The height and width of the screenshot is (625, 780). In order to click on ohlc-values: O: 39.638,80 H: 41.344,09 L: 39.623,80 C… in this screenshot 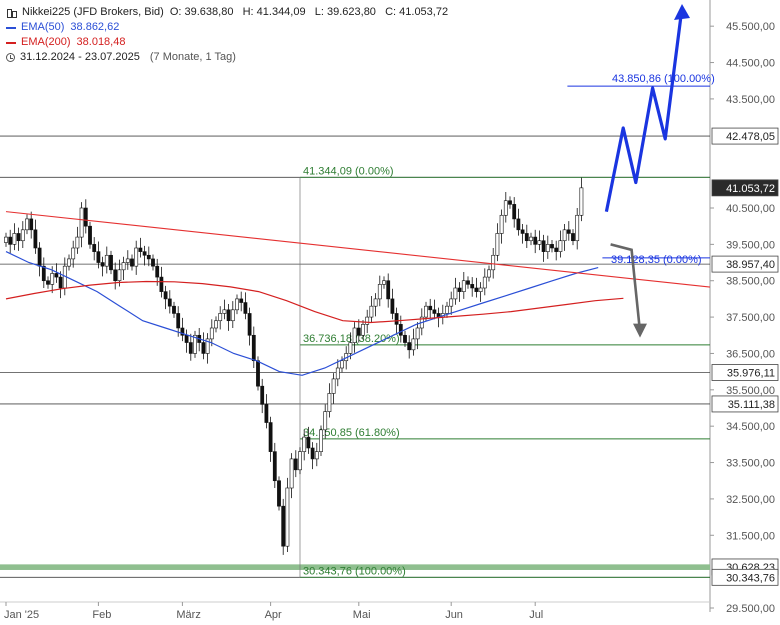, I will do `click(309, 12)`.